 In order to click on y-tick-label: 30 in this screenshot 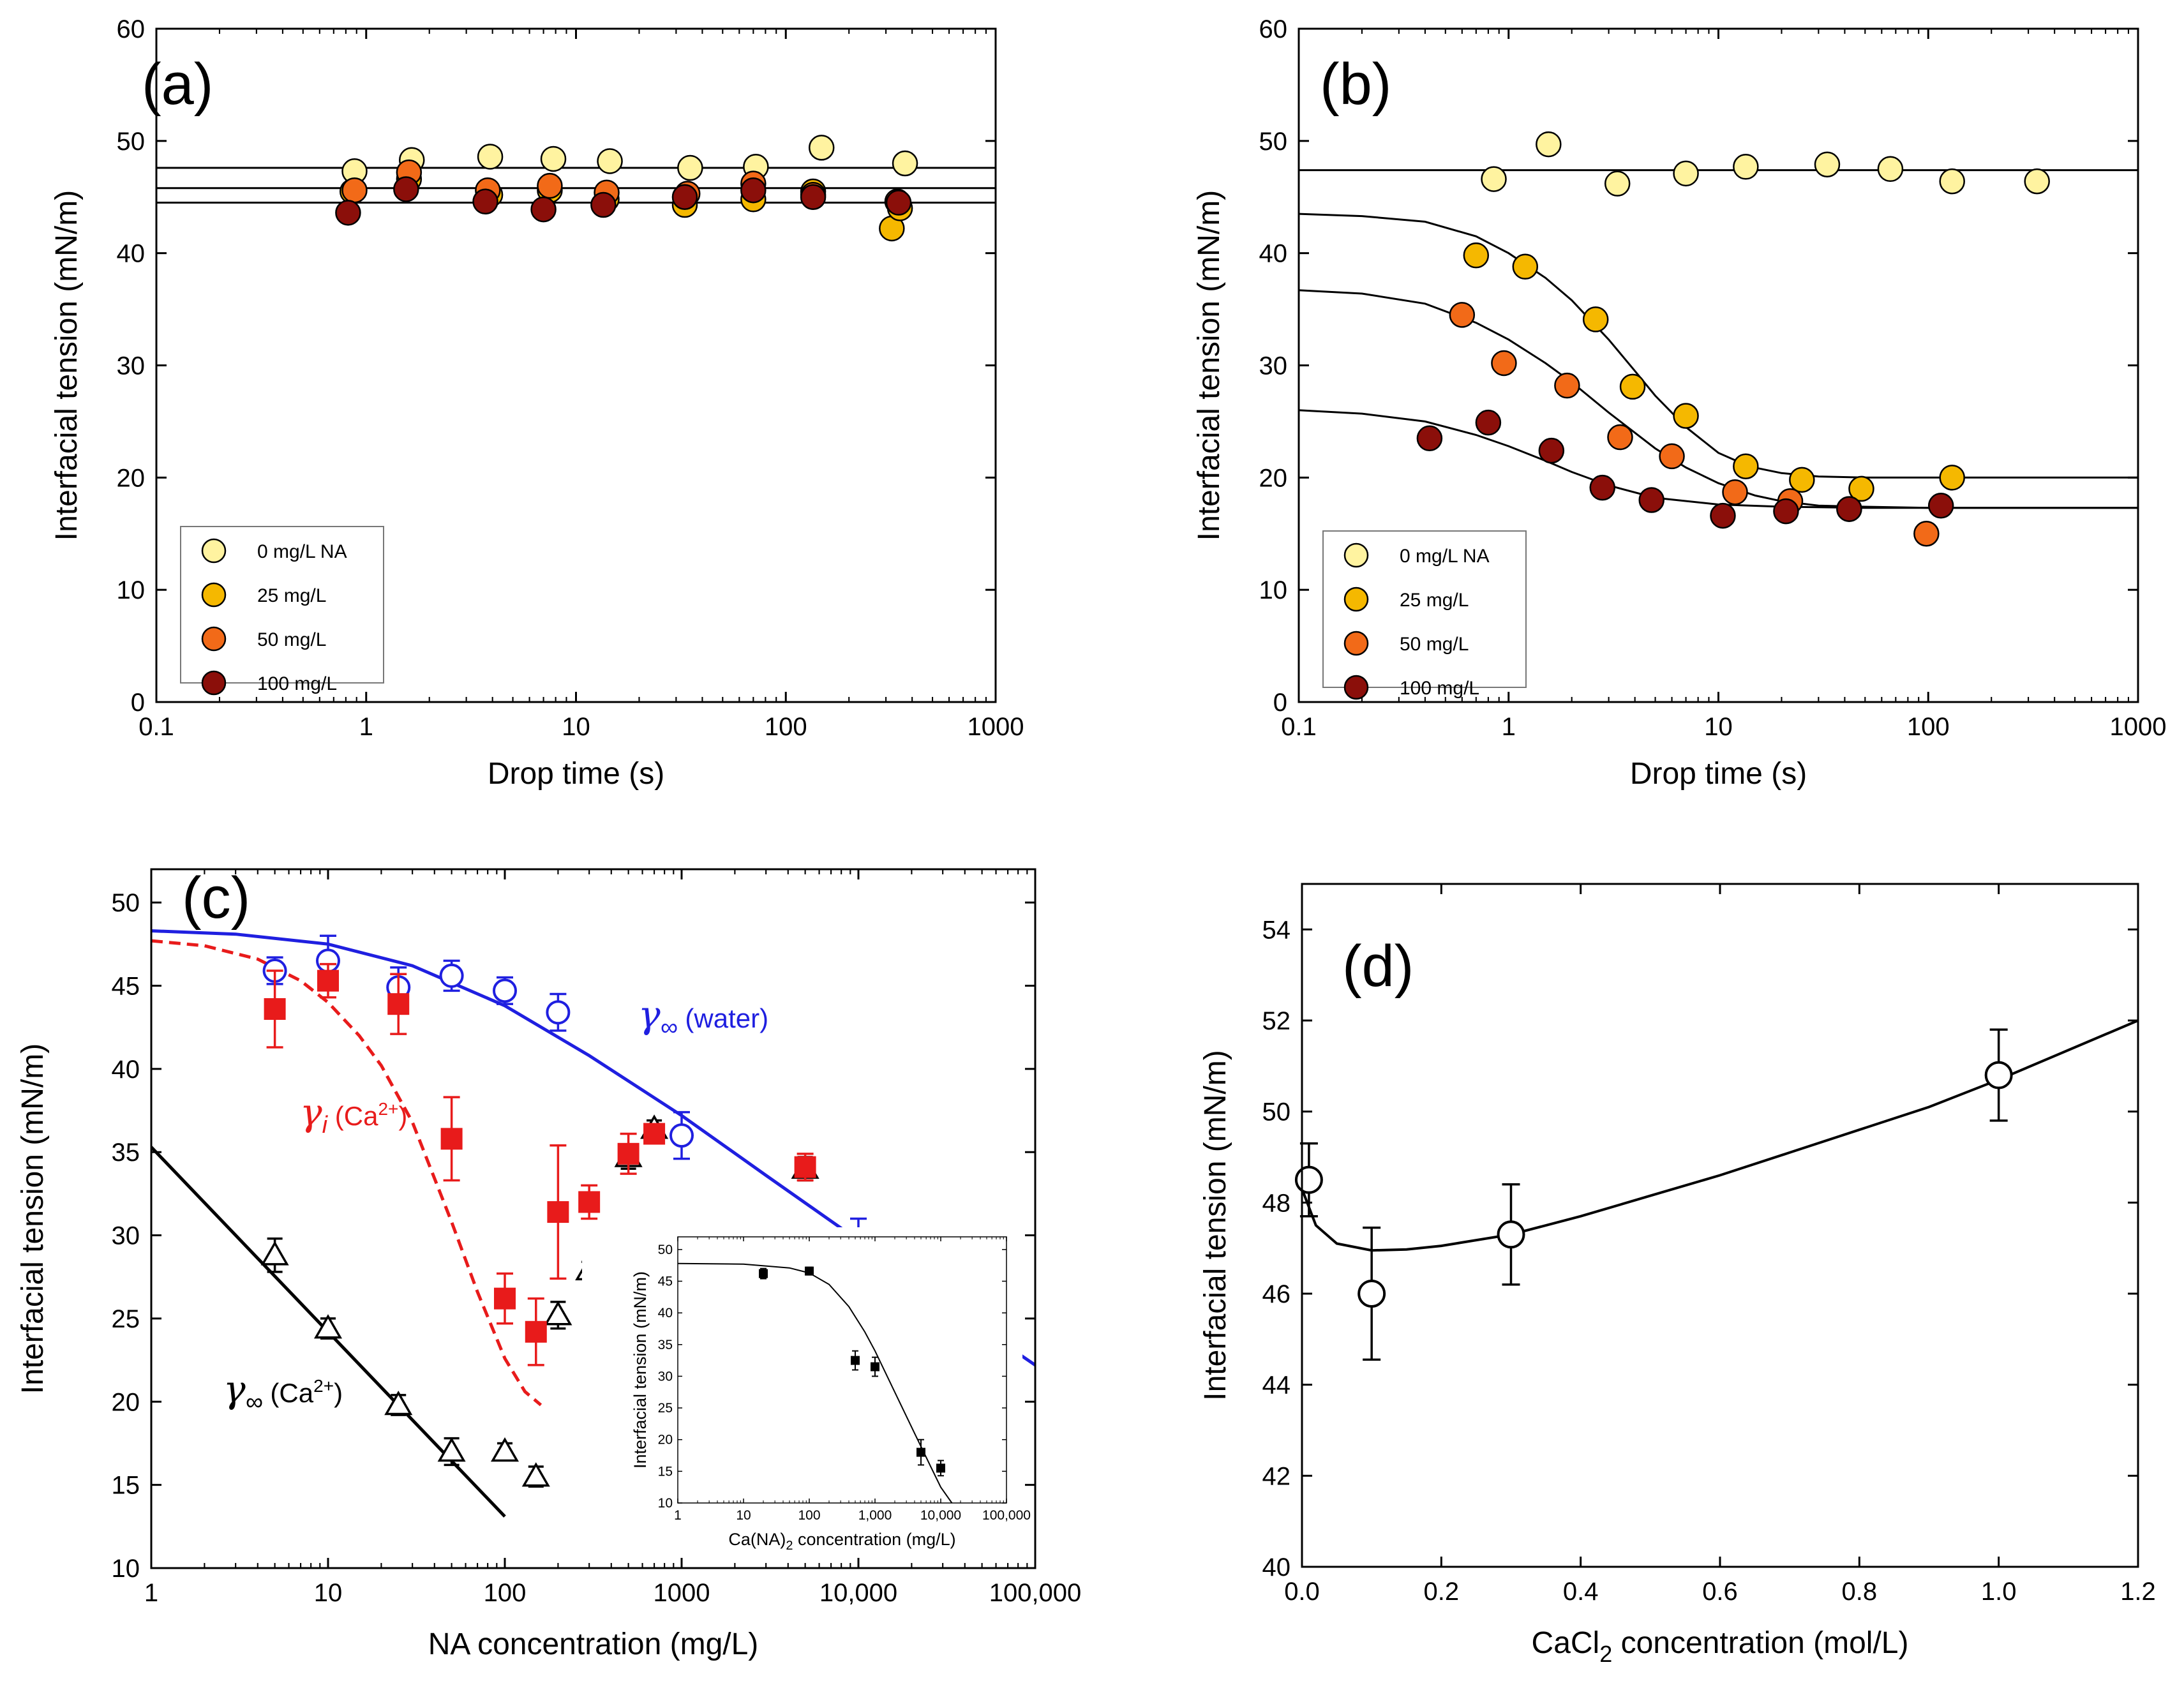, I will do `click(131, 366)`.